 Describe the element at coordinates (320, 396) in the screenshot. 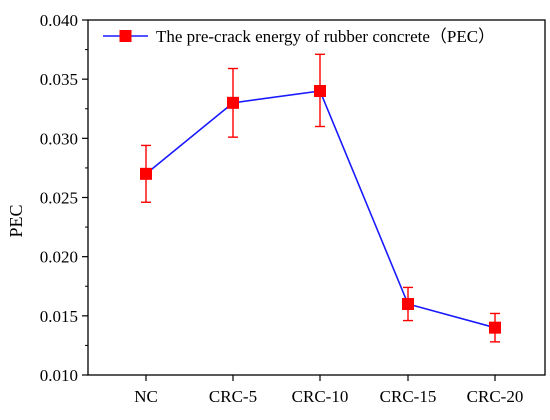

I see `x-tick-label: CRC-10` at that location.